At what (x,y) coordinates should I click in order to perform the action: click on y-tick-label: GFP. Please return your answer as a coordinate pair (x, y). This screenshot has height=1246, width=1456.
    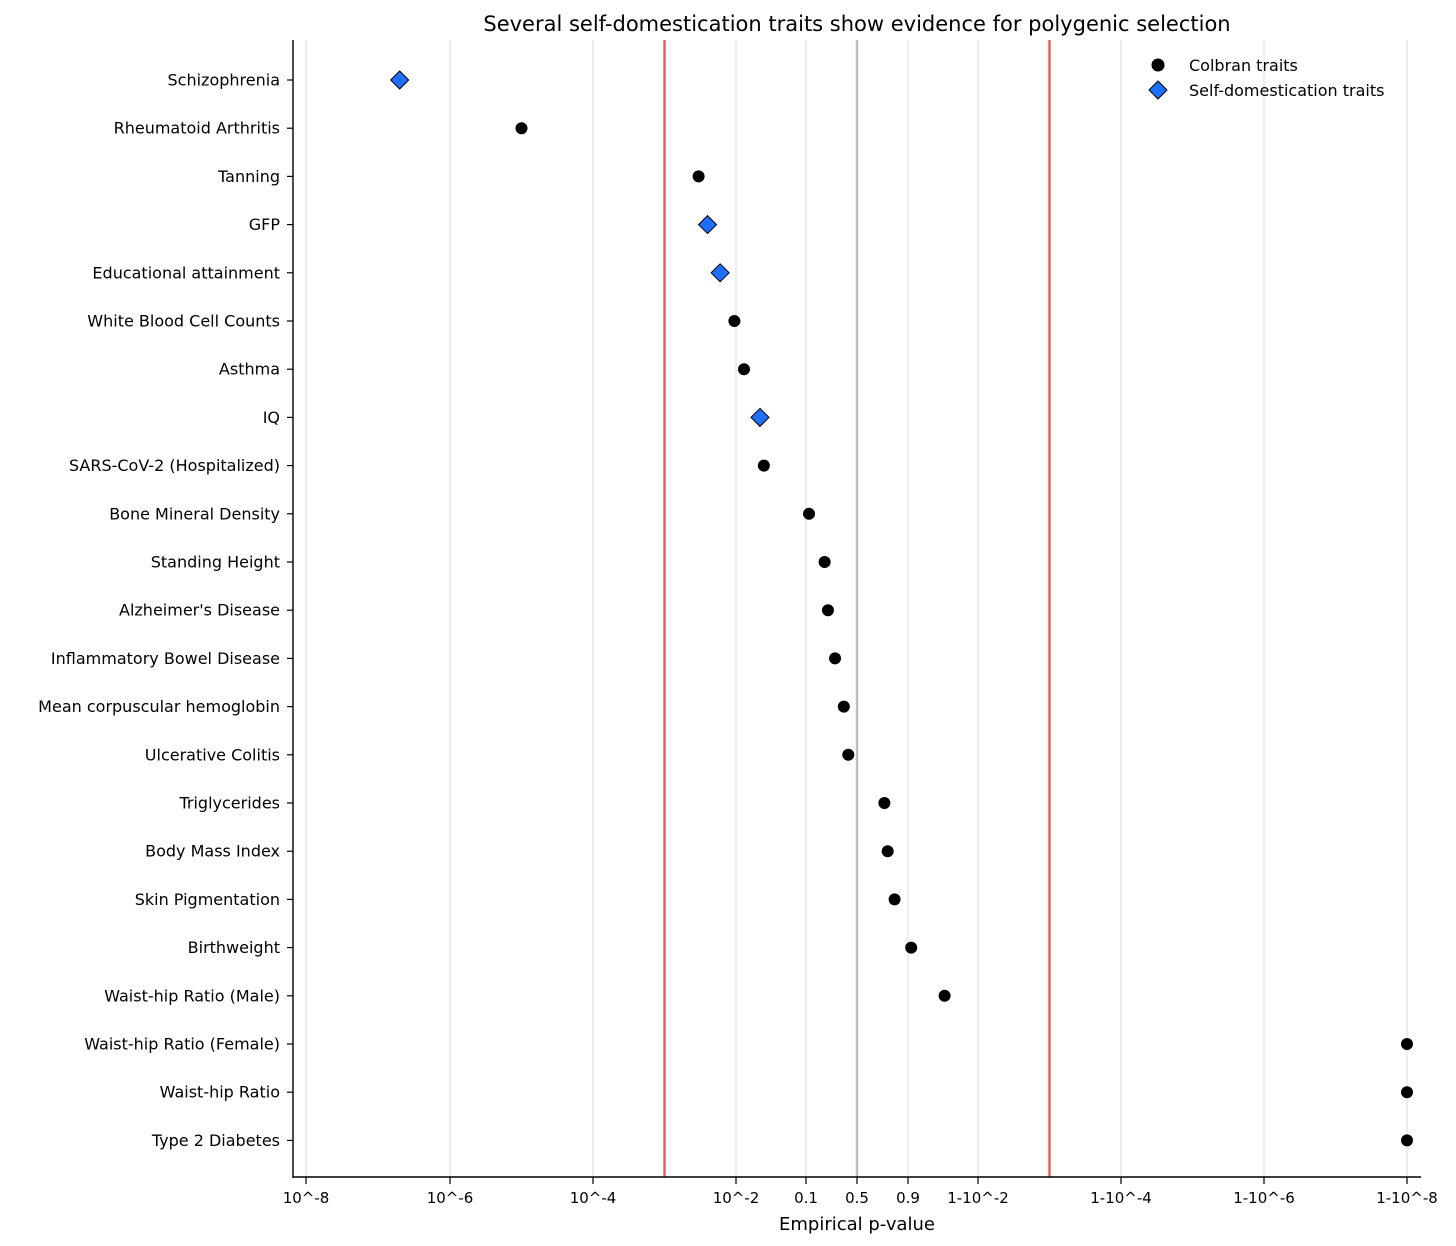
    Looking at the image, I should click on (265, 224).